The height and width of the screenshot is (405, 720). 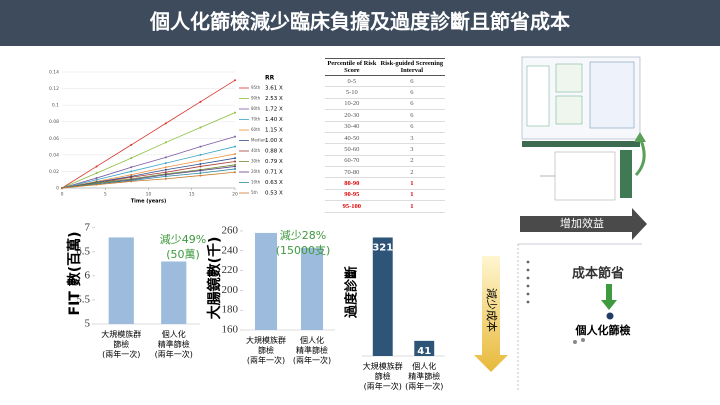 I want to click on y-tick-label: 0.02, so click(x=54, y=172).